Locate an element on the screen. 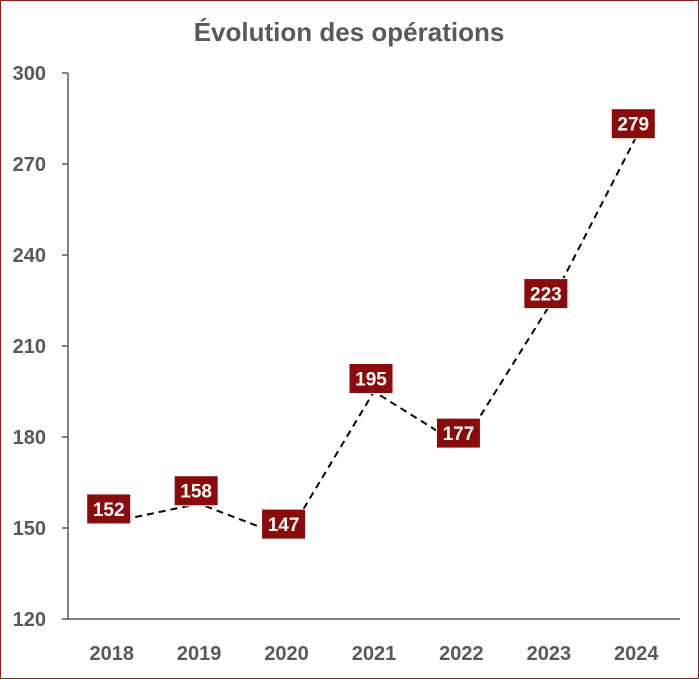 The height and width of the screenshot is (679, 699). data-label-value: 158 is located at coordinates (196, 492).